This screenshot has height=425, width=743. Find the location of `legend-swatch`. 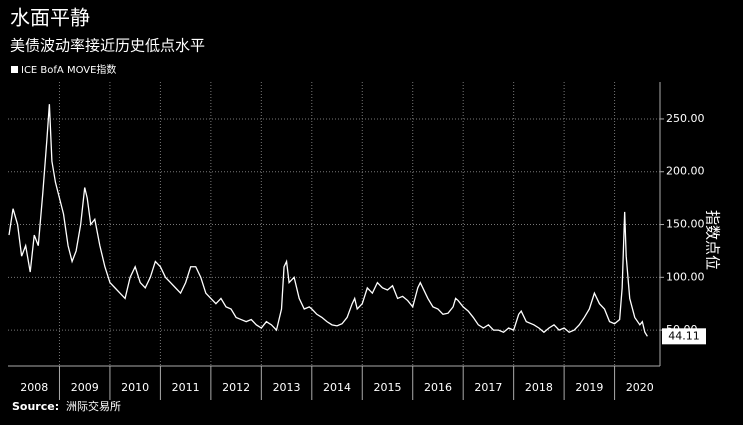

legend-swatch is located at coordinates (14, 69).